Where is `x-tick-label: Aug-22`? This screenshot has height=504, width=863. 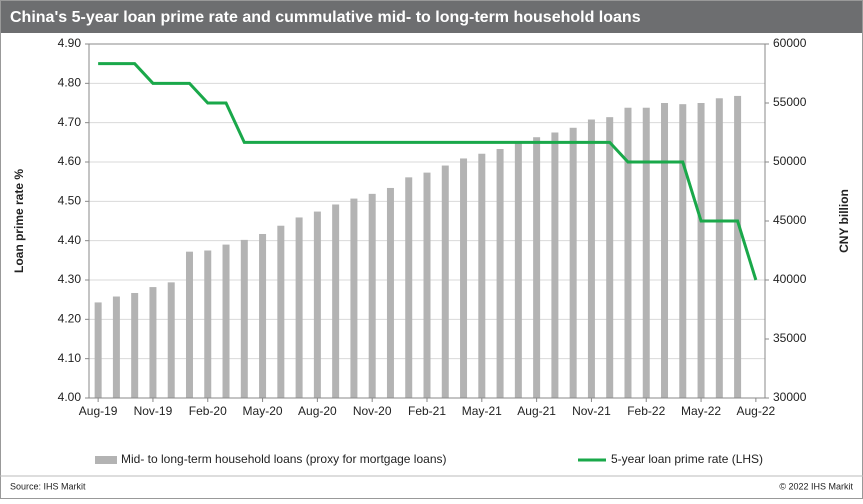
x-tick-label: Aug-22 is located at coordinates (756, 411).